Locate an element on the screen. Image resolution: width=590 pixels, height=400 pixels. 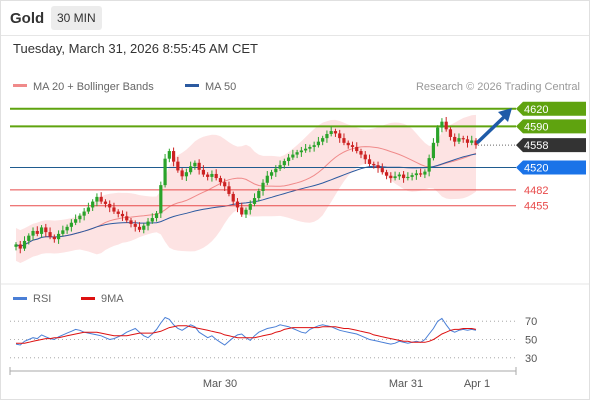
level-label-4590: 4590 is located at coordinates (536, 127).